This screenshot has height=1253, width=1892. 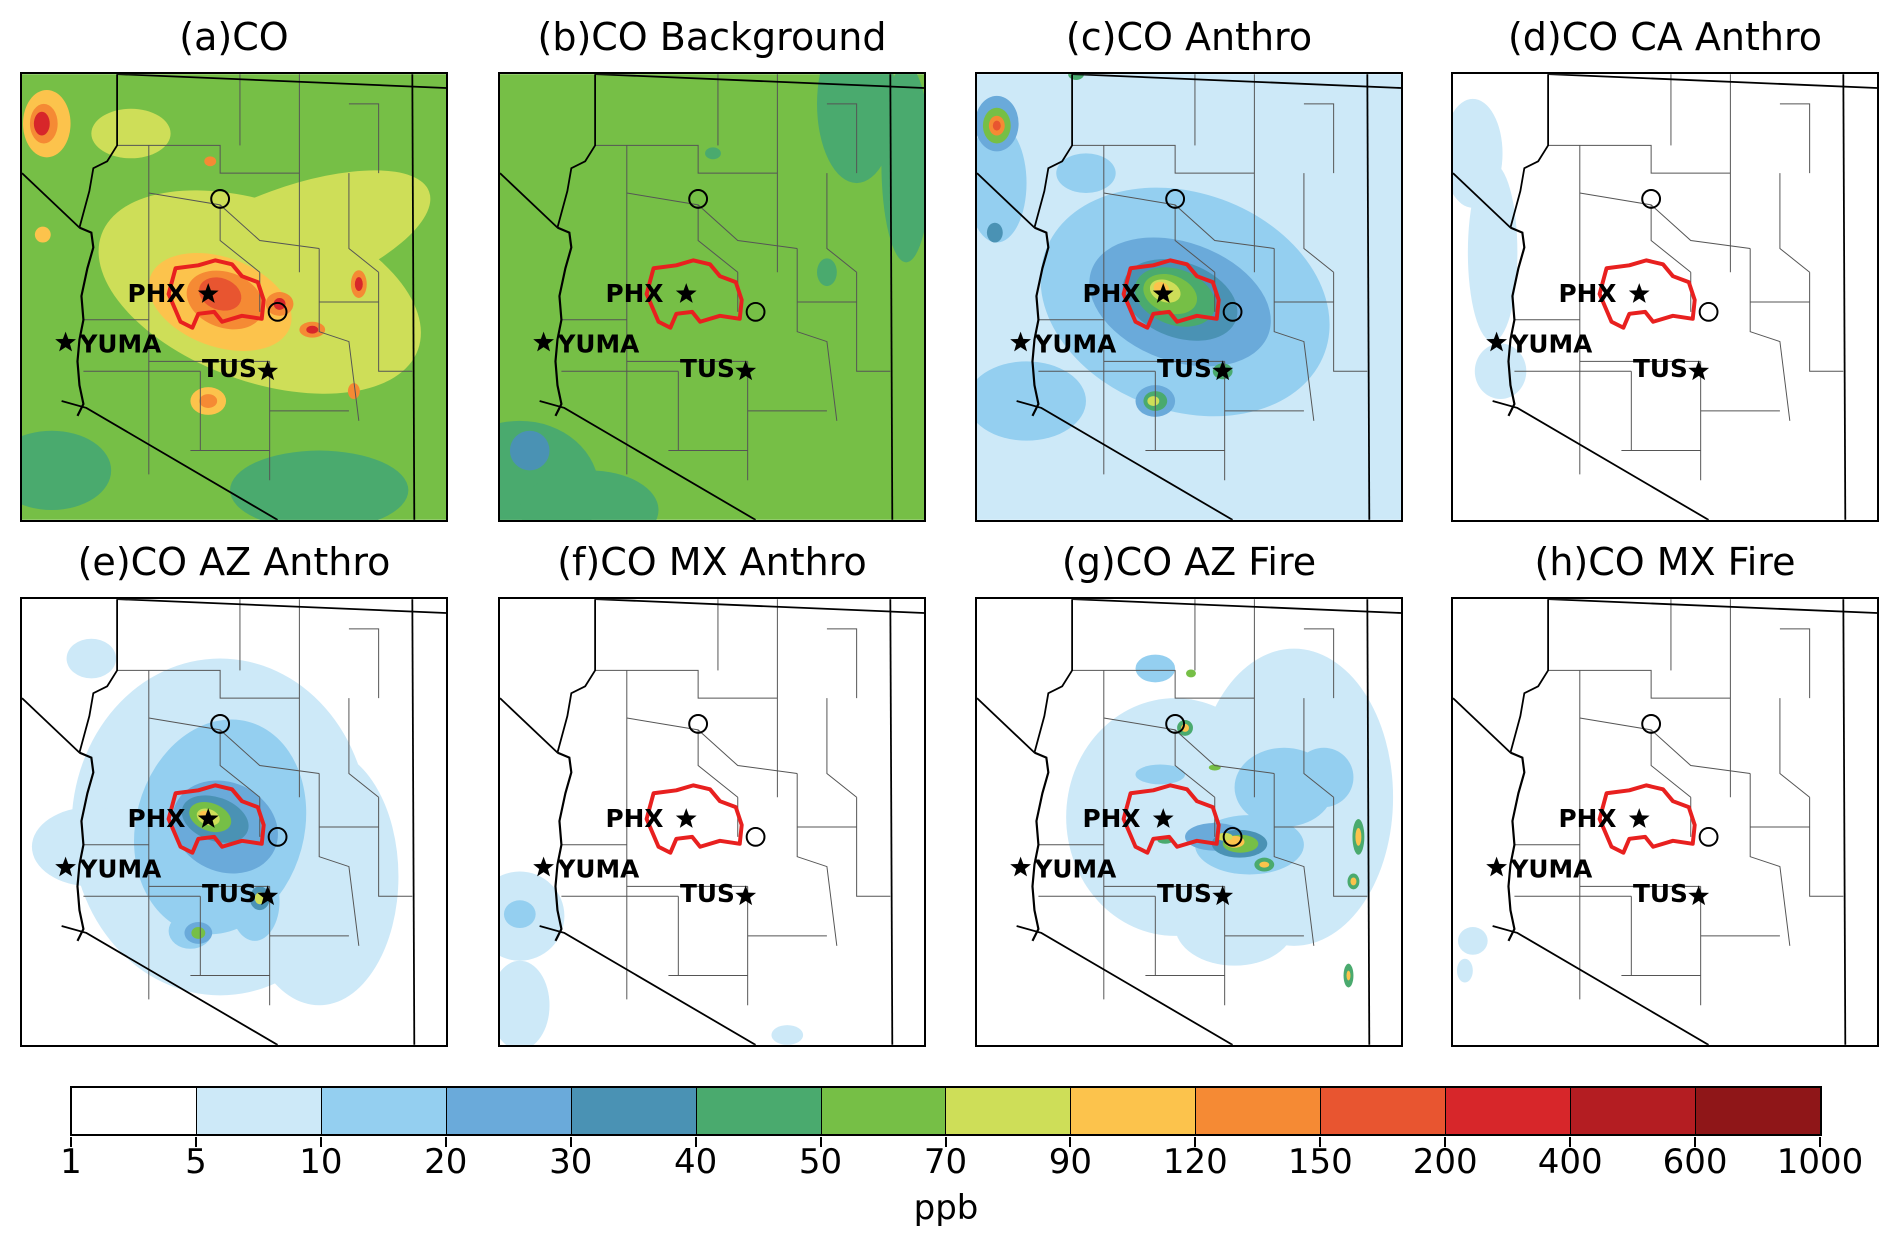 I want to click on colorbar-tick-label: 1000, so click(x=1820, y=1162).